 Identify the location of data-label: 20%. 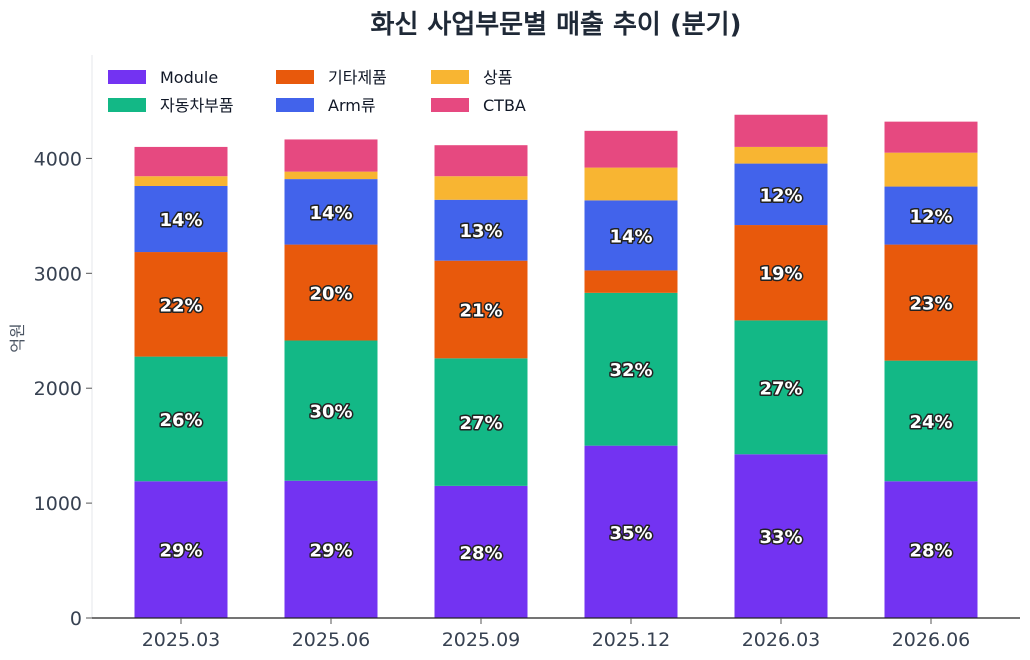
(330, 294).